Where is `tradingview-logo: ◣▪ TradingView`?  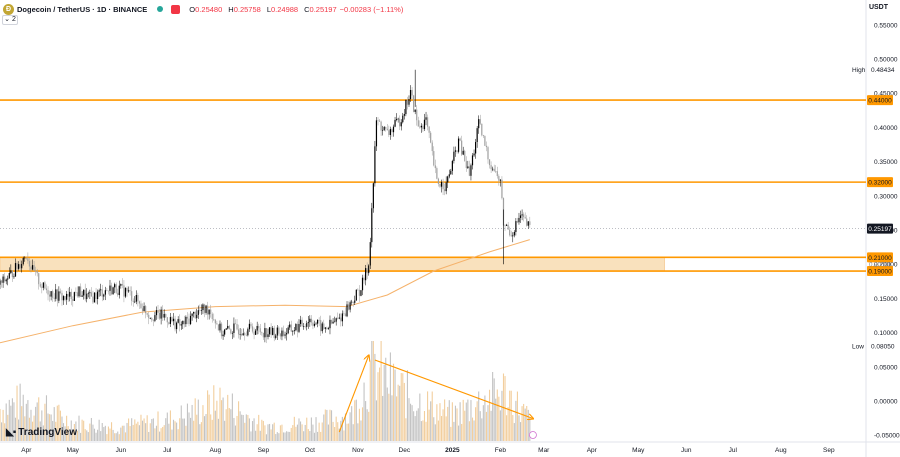
tradingview-logo: ◣▪ TradingView is located at coordinates (41, 432).